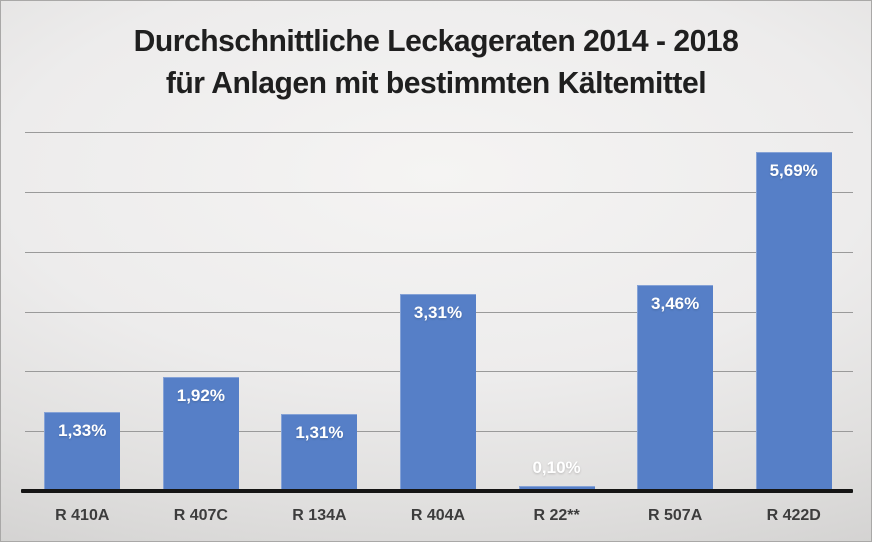 Image resolution: width=872 pixels, height=542 pixels. I want to click on bar-r-422d: 5,69%, so click(793, 321).